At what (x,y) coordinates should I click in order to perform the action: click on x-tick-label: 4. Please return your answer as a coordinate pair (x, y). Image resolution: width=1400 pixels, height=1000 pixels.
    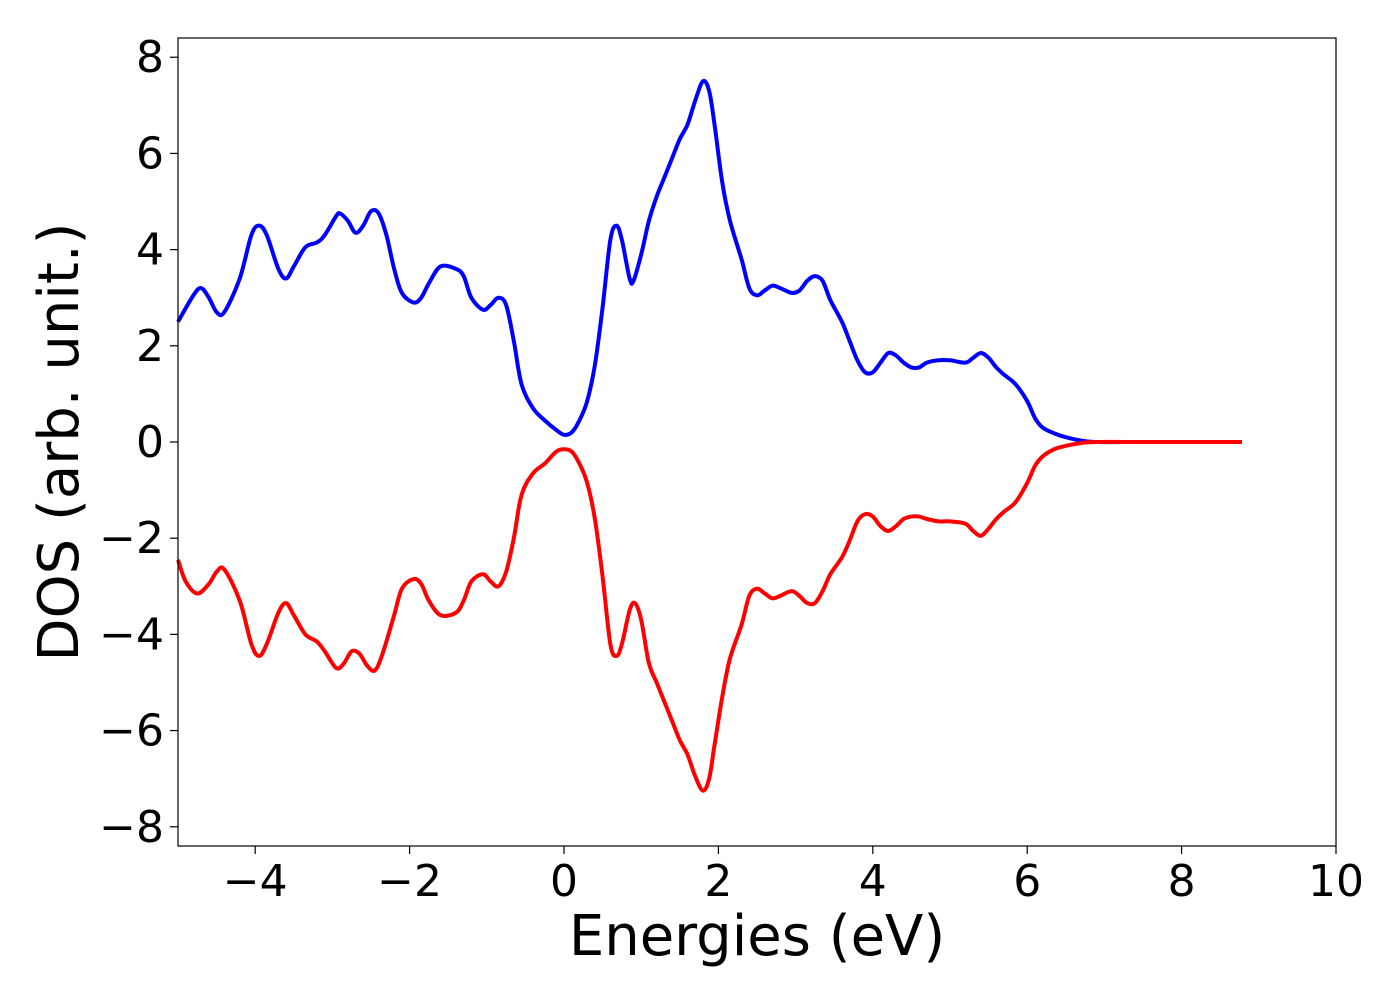
    Looking at the image, I should click on (873, 881).